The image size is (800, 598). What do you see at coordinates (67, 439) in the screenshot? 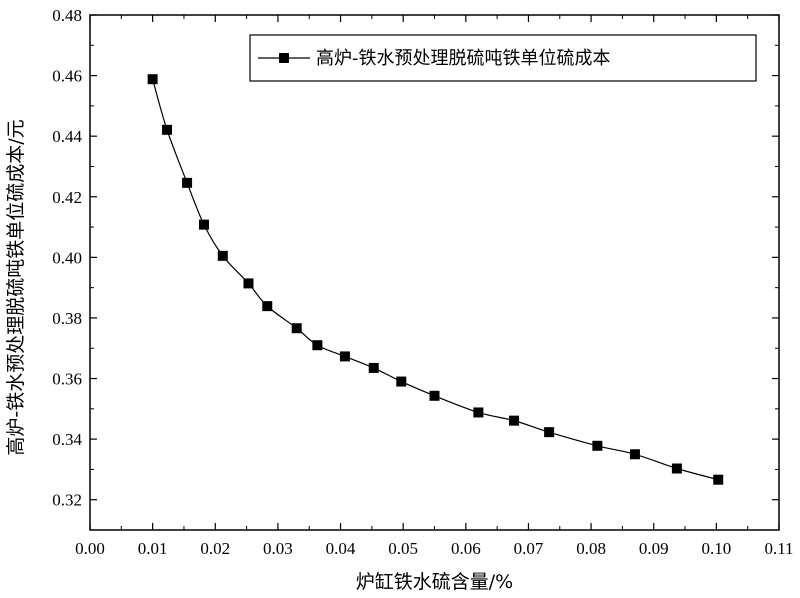
I see `y-tick-label: 0.34` at bounding box center [67, 439].